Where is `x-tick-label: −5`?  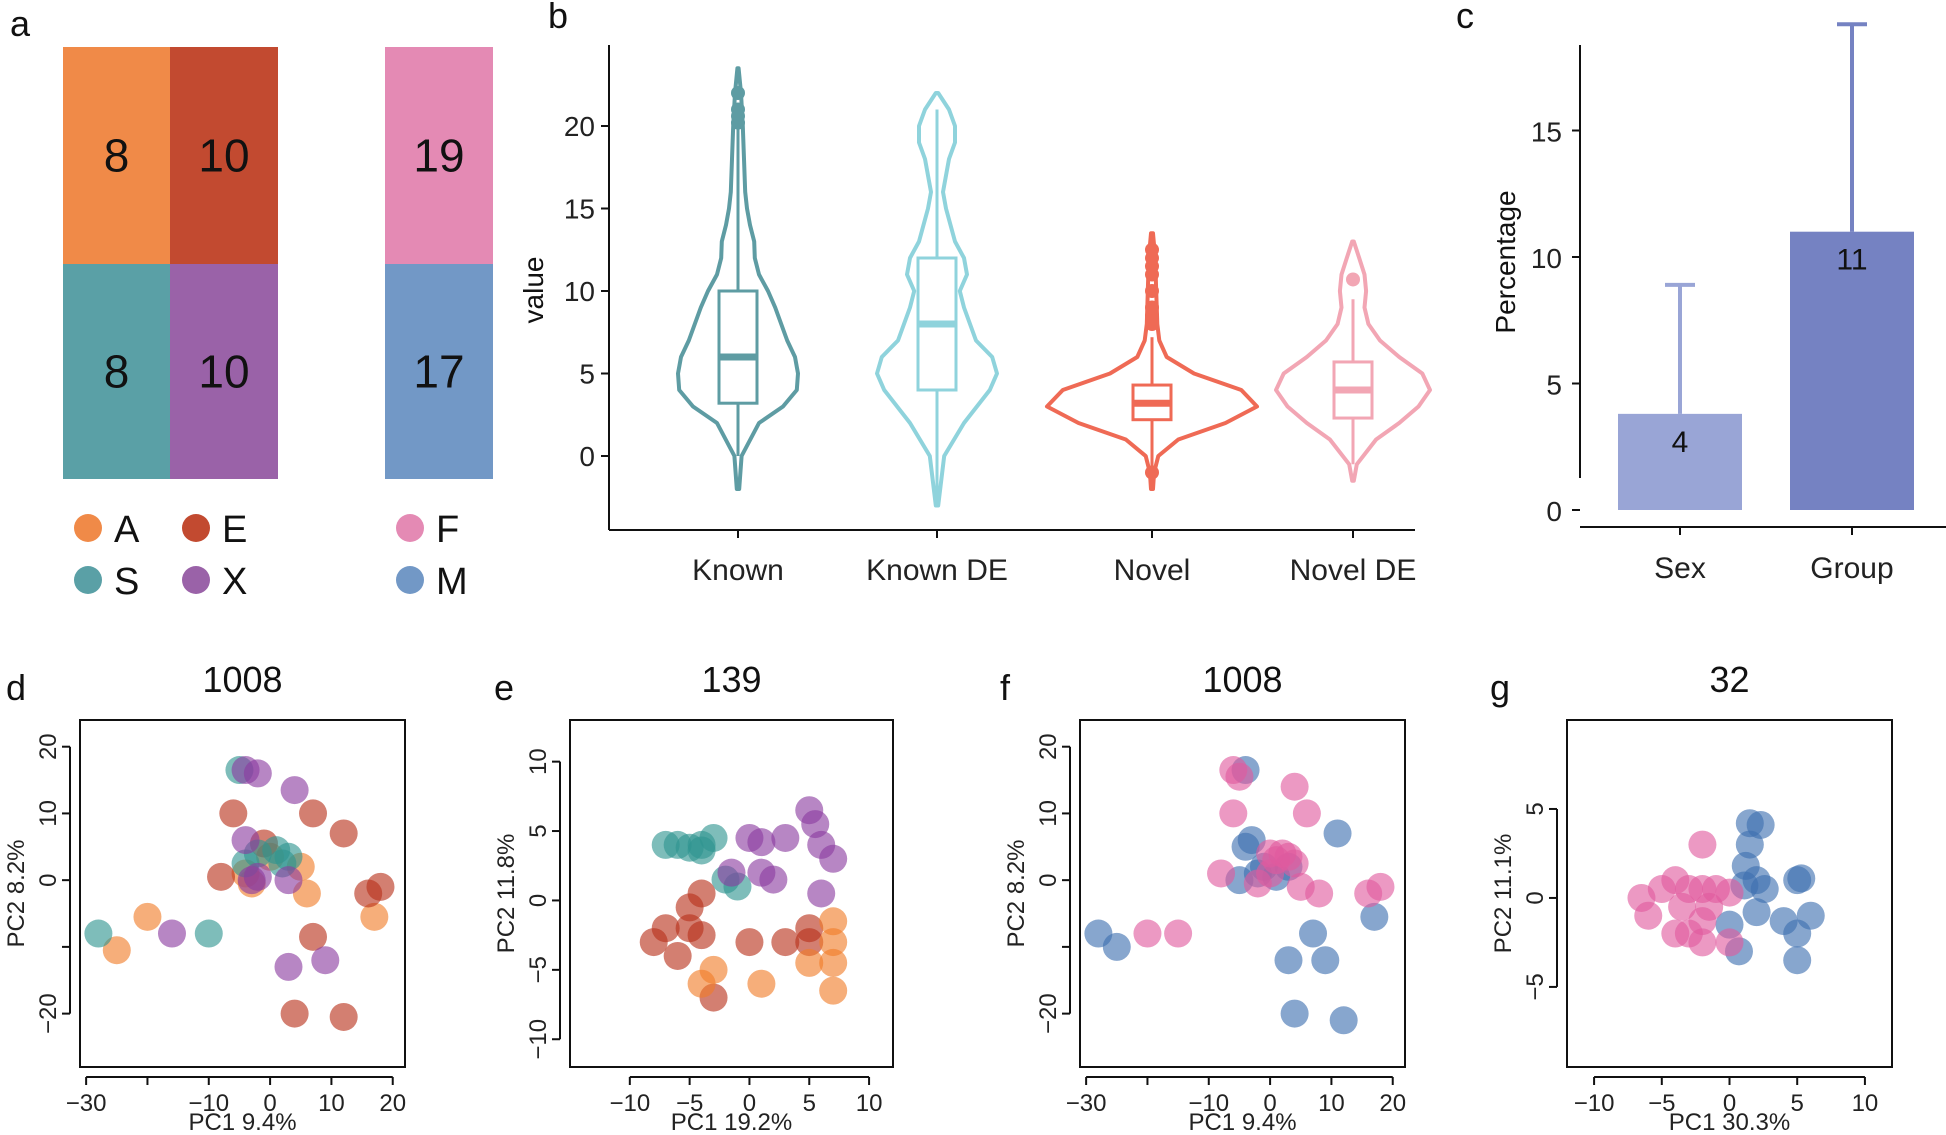 x-tick-label: −5 is located at coordinates (689, 1103).